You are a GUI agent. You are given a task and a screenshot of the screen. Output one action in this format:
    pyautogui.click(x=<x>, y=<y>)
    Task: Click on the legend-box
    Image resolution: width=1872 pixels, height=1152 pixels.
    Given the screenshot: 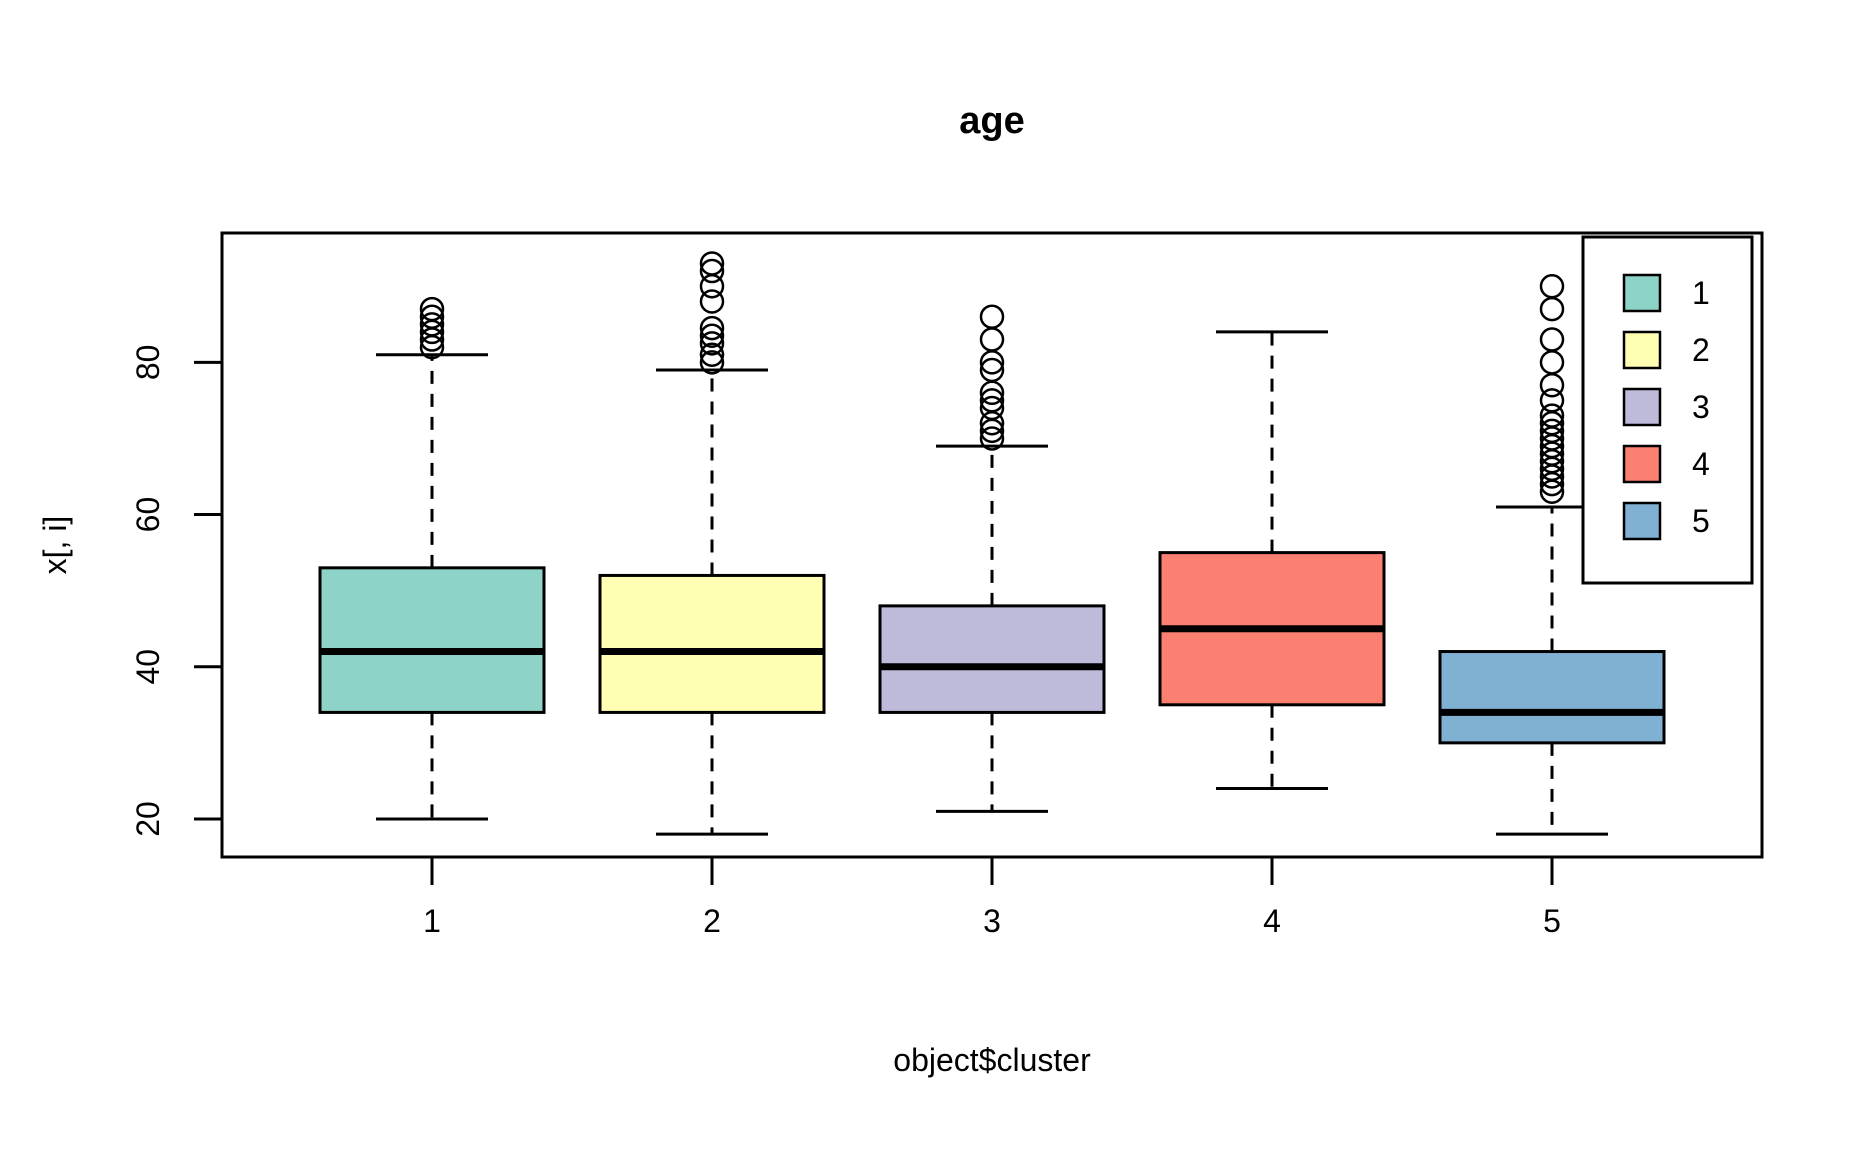 What is the action you would take?
    pyautogui.click(x=1667, y=410)
    